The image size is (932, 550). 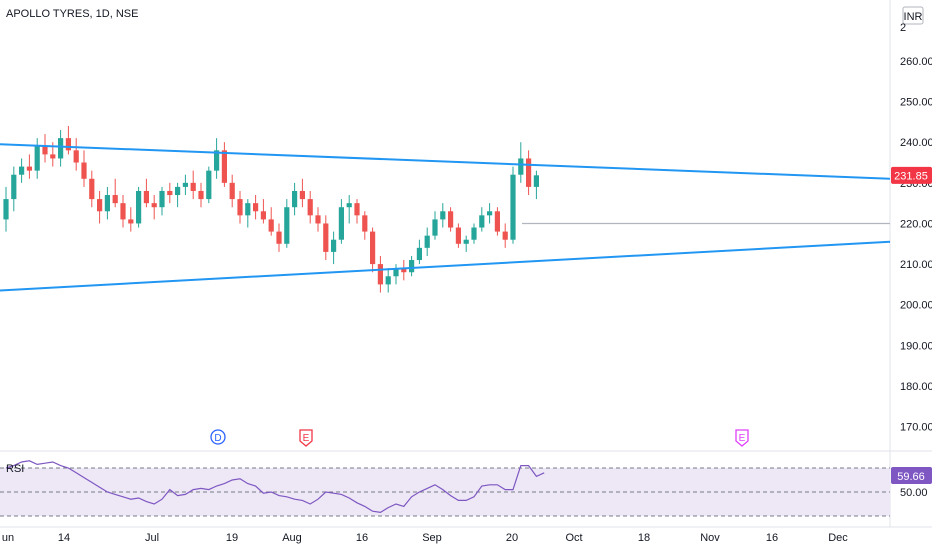 What do you see at coordinates (916, 62) in the screenshot?
I see `price-tick-label: 260.00` at bounding box center [916, 62].